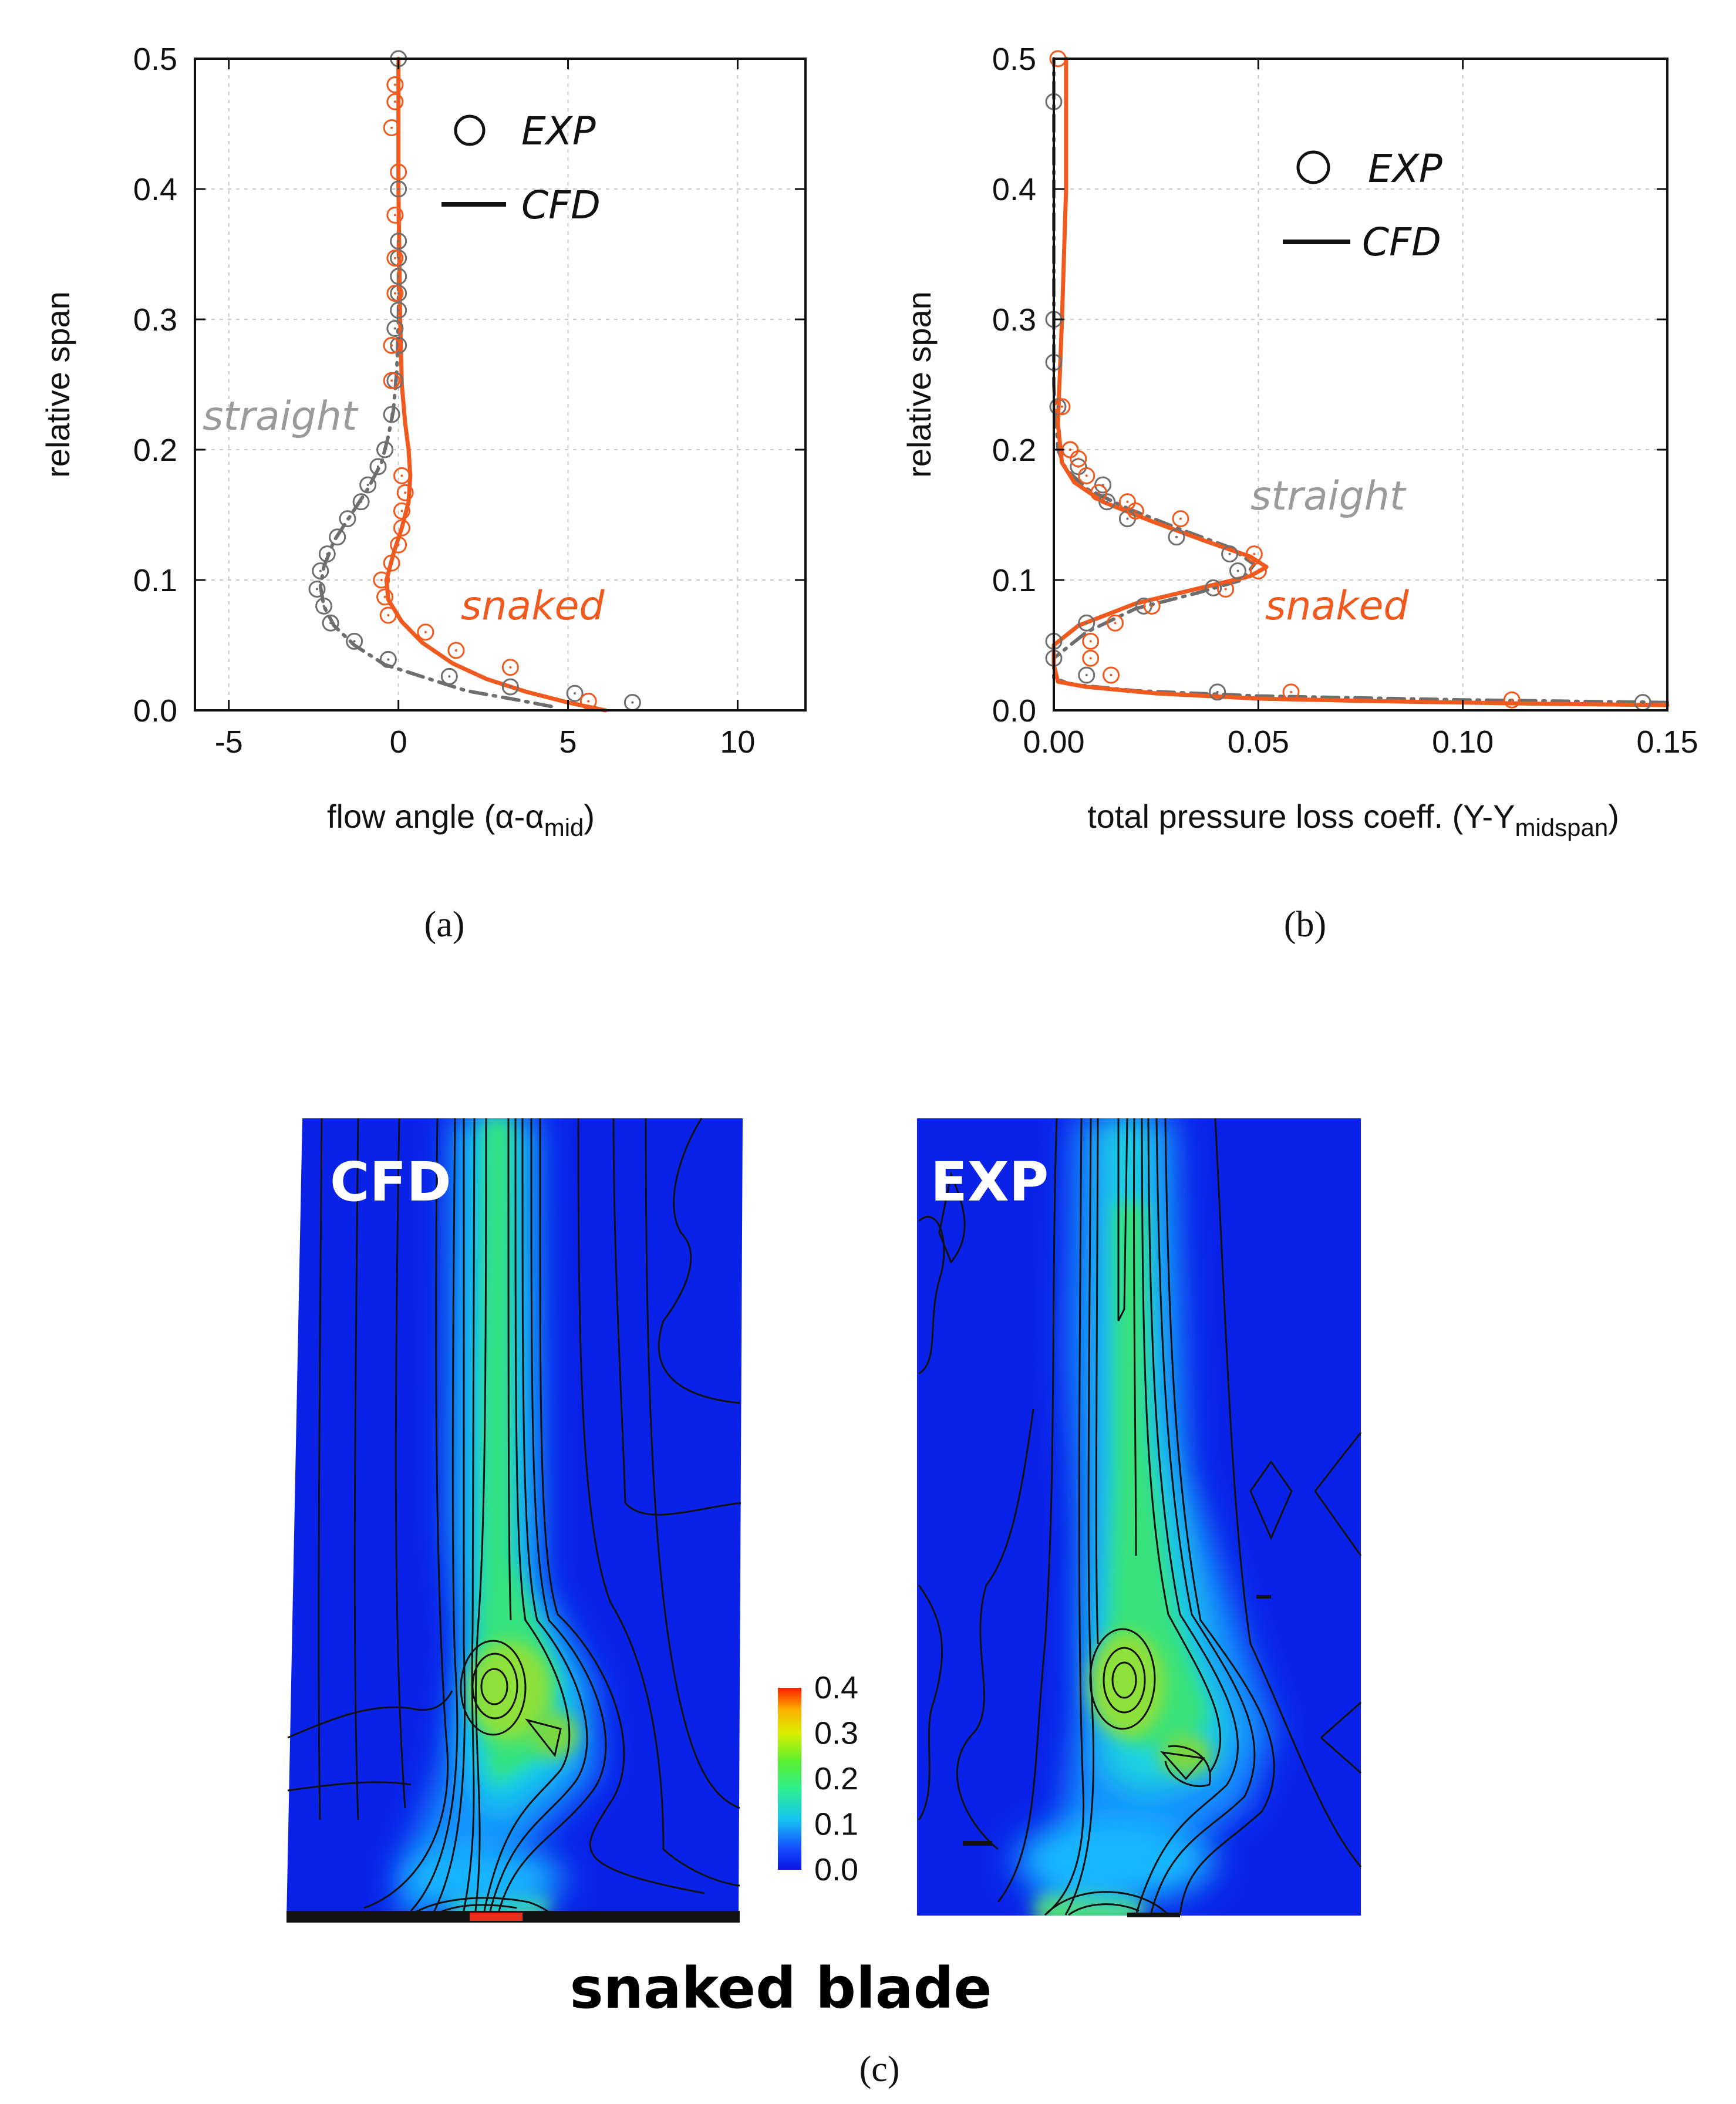 This screenshot has height=2104, width=1736. What do you see at coordinates (1305, 925) in the screenshot?
I see `panel-label-b: (b)` at bounding box center [1305, 925].